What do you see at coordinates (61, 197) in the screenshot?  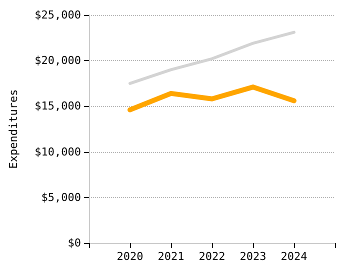 I see `y-tick-label: $5,000` at bounding box center [61, 197].